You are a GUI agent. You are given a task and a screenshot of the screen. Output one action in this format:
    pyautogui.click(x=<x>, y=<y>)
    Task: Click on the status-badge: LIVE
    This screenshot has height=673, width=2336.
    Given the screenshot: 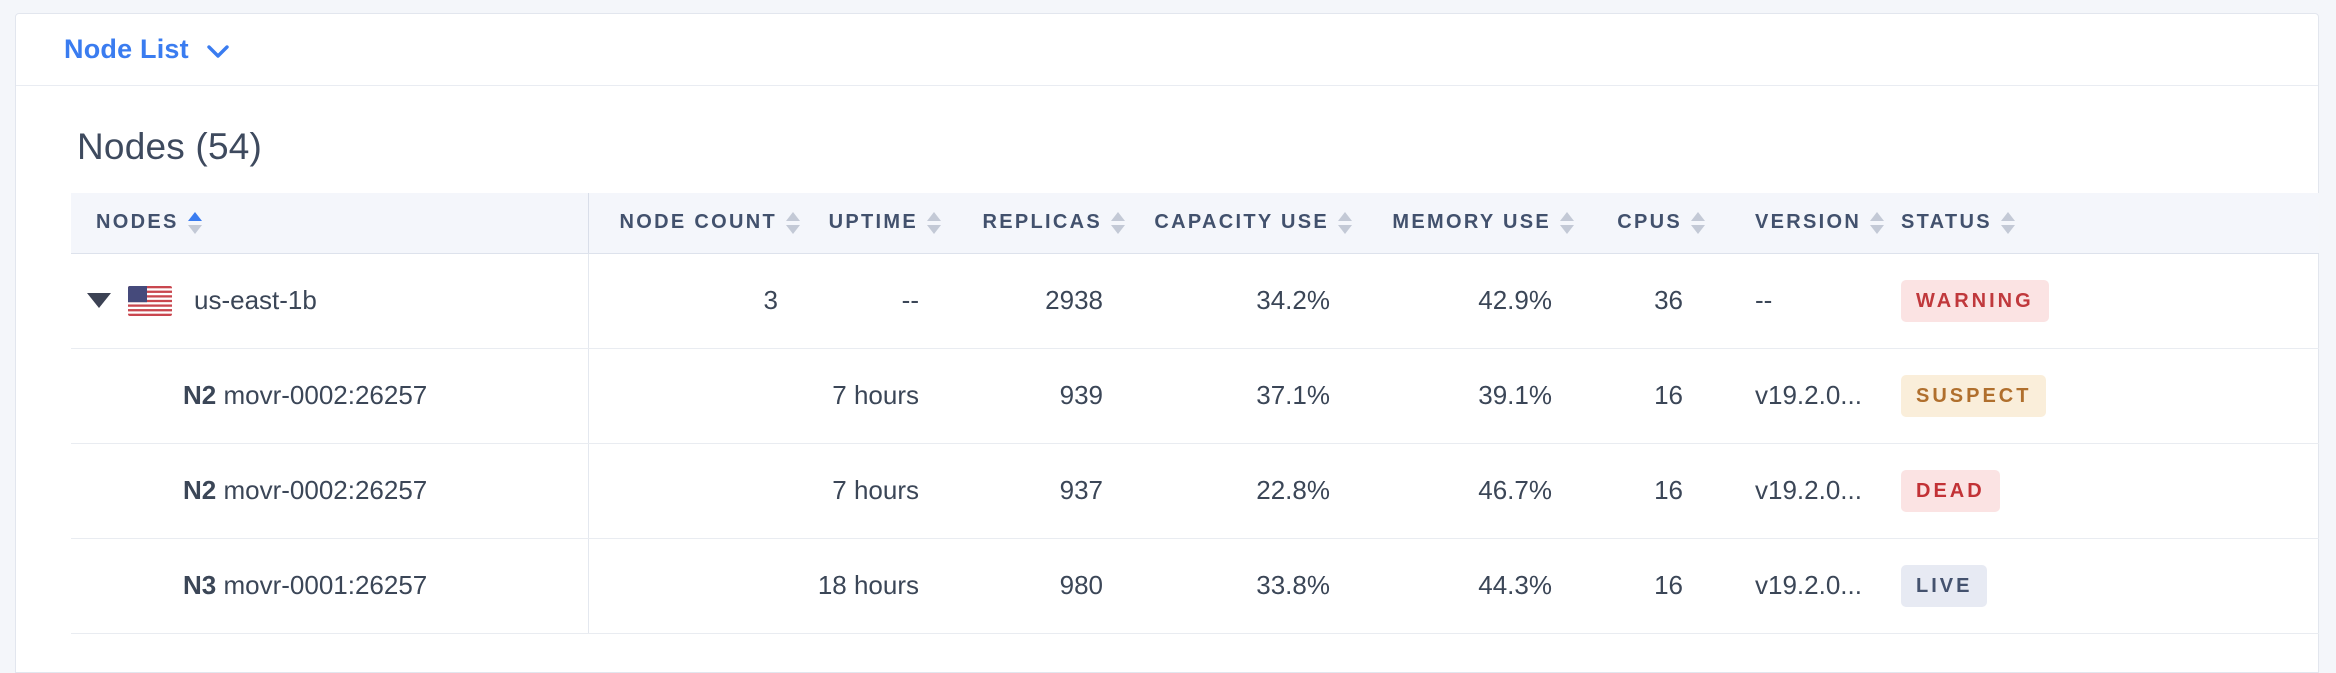 What is the action you would take?
    pyautogui.click(x=1944, y=585)
    